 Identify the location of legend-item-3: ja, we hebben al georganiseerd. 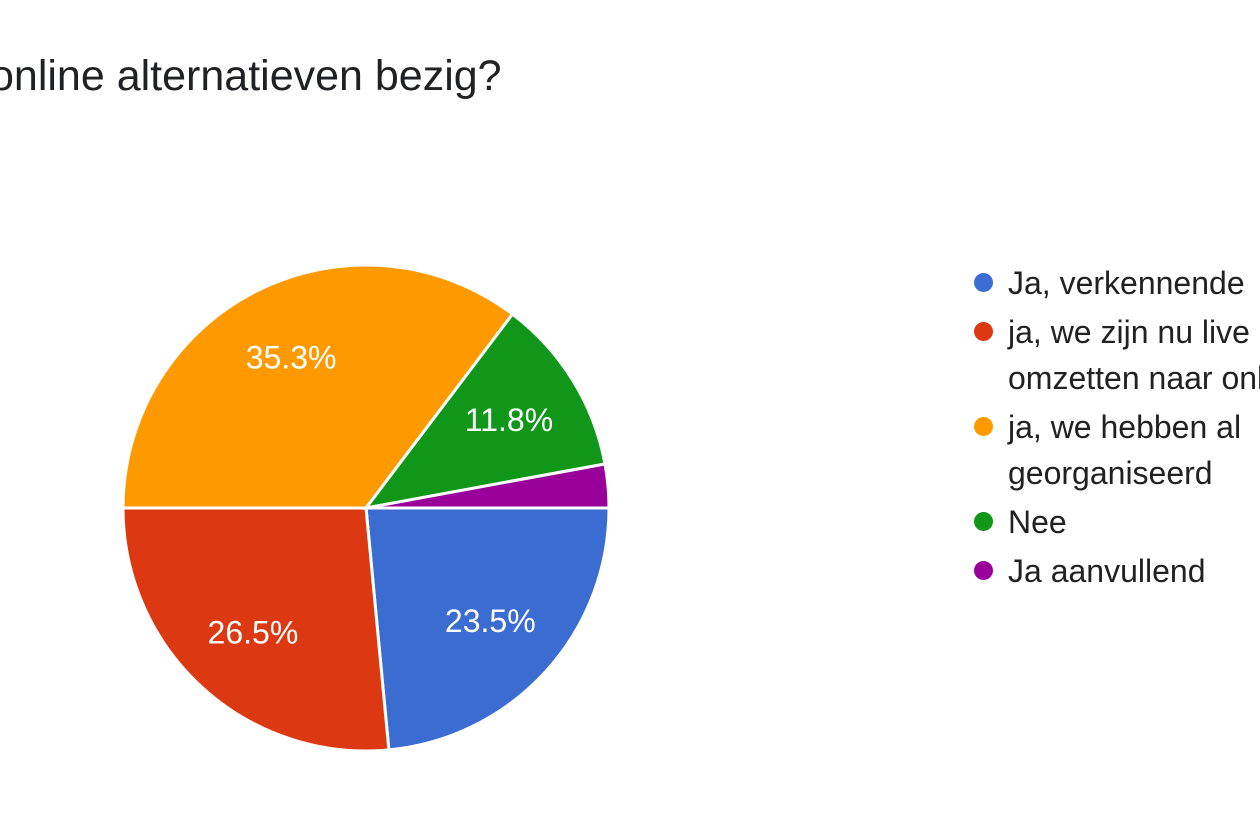
(1117, 450).